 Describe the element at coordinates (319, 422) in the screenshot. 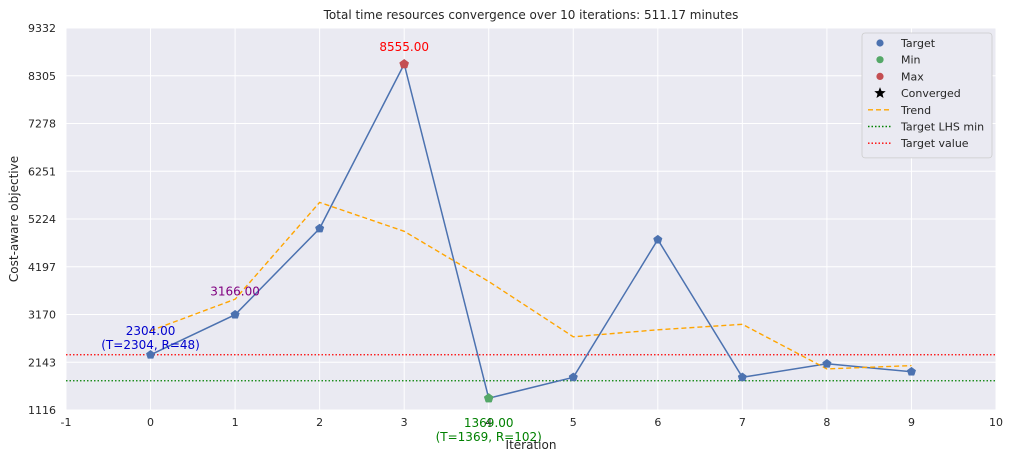

I see `x-tick-label: 2` at that location.